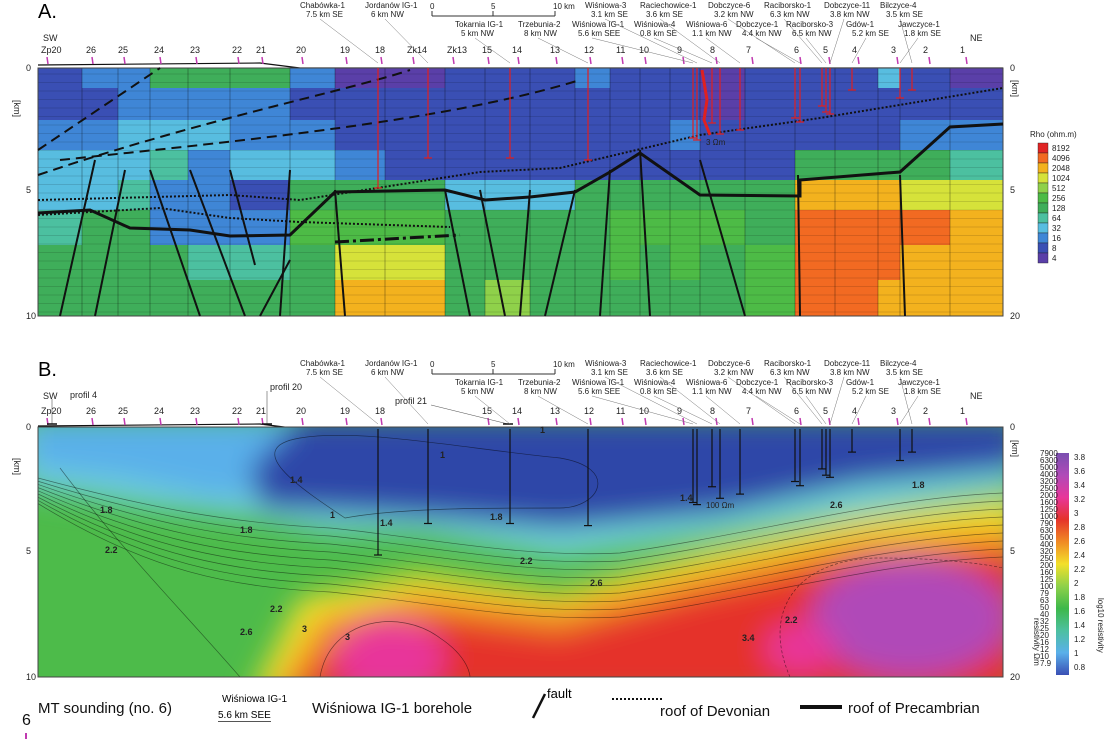 Image resolution: width=1106 pixels, height=742 pixels. What do you see at coordinates (675, 72) in the screenshot?
I see `borehole-label: Wiśniowa-40.8 km SE` at bounding box center [675, 72].